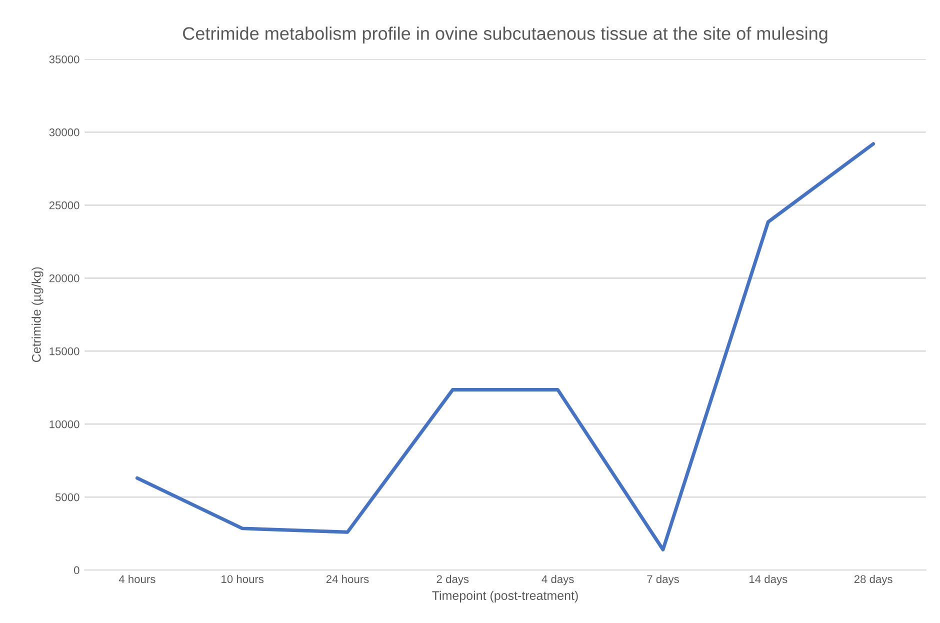 The image size is (940, 623). What do you see at coordinates (77, 570) in the screenshot?
I see `y-tick-label: 0` at bounding box center [77, 570].